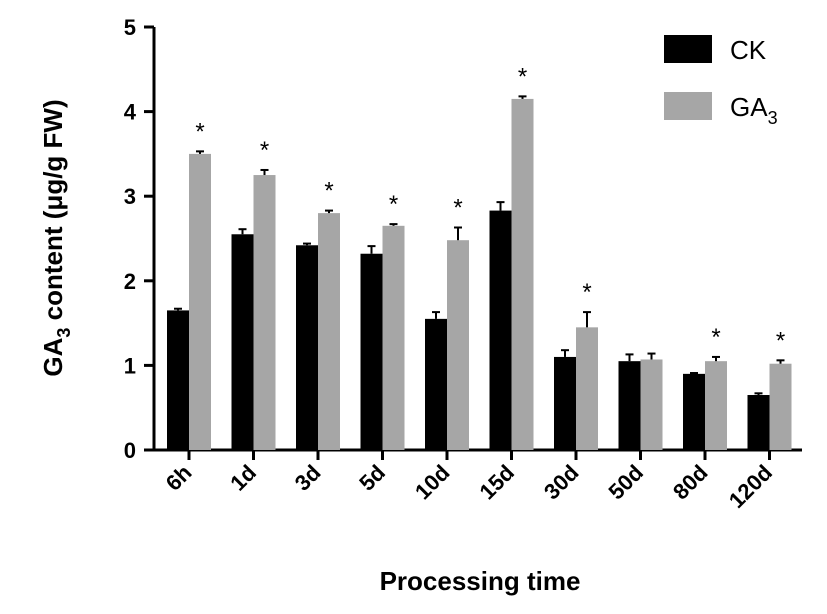 The height and width of the screenshot is (614, 827). I want to click on bar-ga3-50d, so click(651, 404).